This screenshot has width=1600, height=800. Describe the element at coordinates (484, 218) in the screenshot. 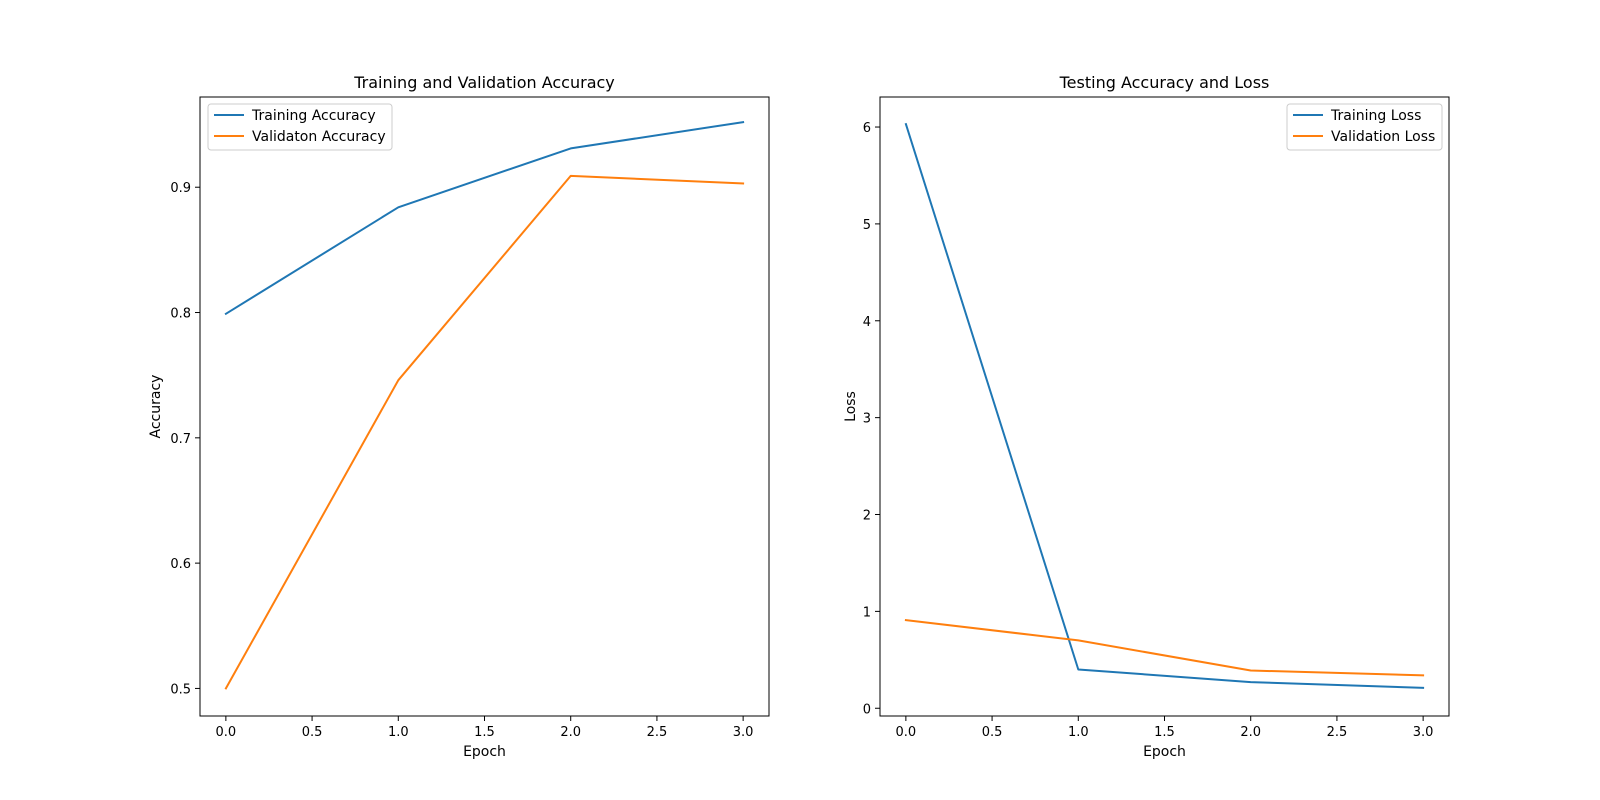

I see `accuracy-series-line-training` at that location.